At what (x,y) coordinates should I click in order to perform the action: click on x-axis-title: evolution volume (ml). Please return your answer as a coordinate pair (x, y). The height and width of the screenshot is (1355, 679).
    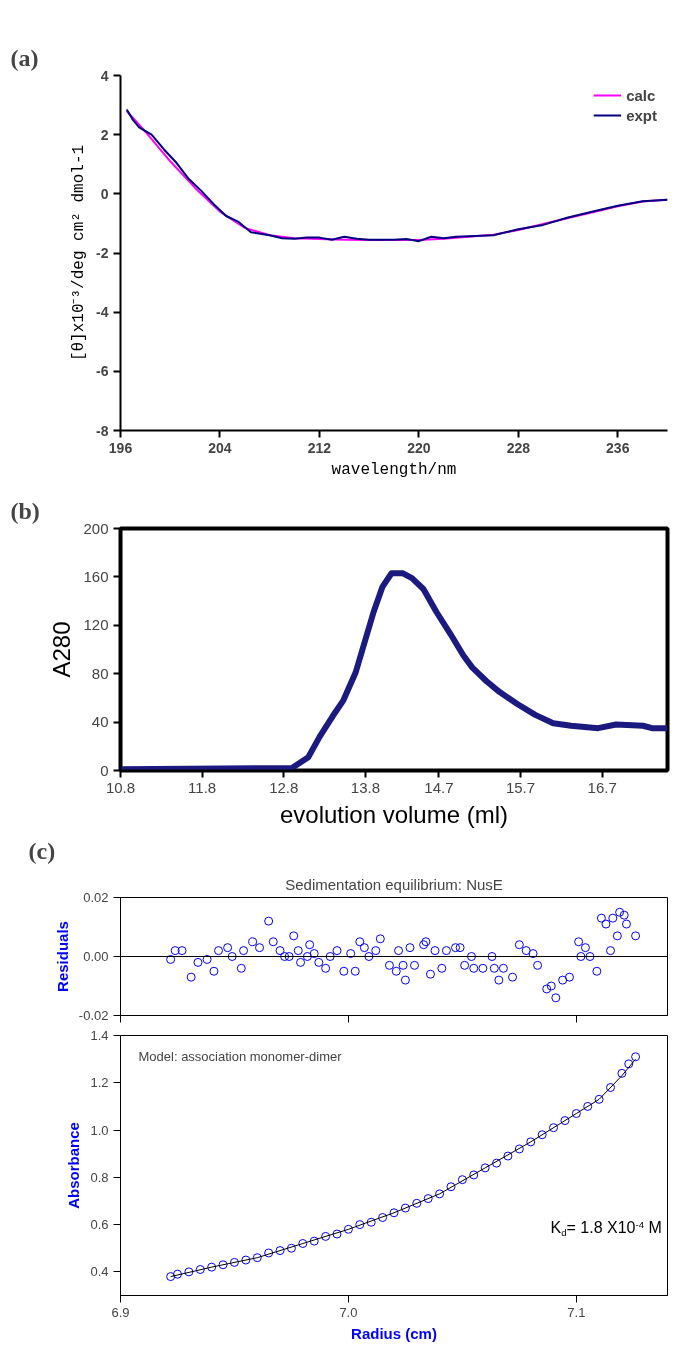
    Looking at the image, I should click on (394, 814).